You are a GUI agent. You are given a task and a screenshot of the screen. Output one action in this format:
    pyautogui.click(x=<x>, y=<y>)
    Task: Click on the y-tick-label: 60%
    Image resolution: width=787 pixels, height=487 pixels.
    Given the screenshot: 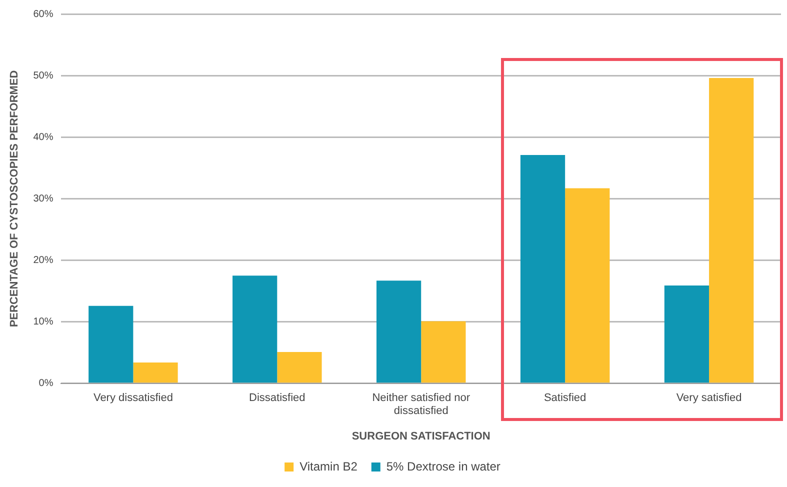 What is the action you would take?
    pyautogui.click(x=43, y=14)
    